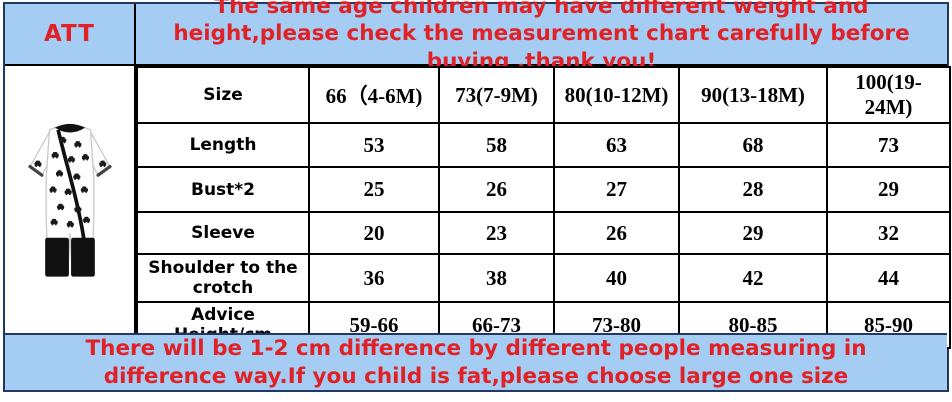  Describe the element at coordinates (374, 233) in the screenshot. I see `table-cell: 20` at that location.